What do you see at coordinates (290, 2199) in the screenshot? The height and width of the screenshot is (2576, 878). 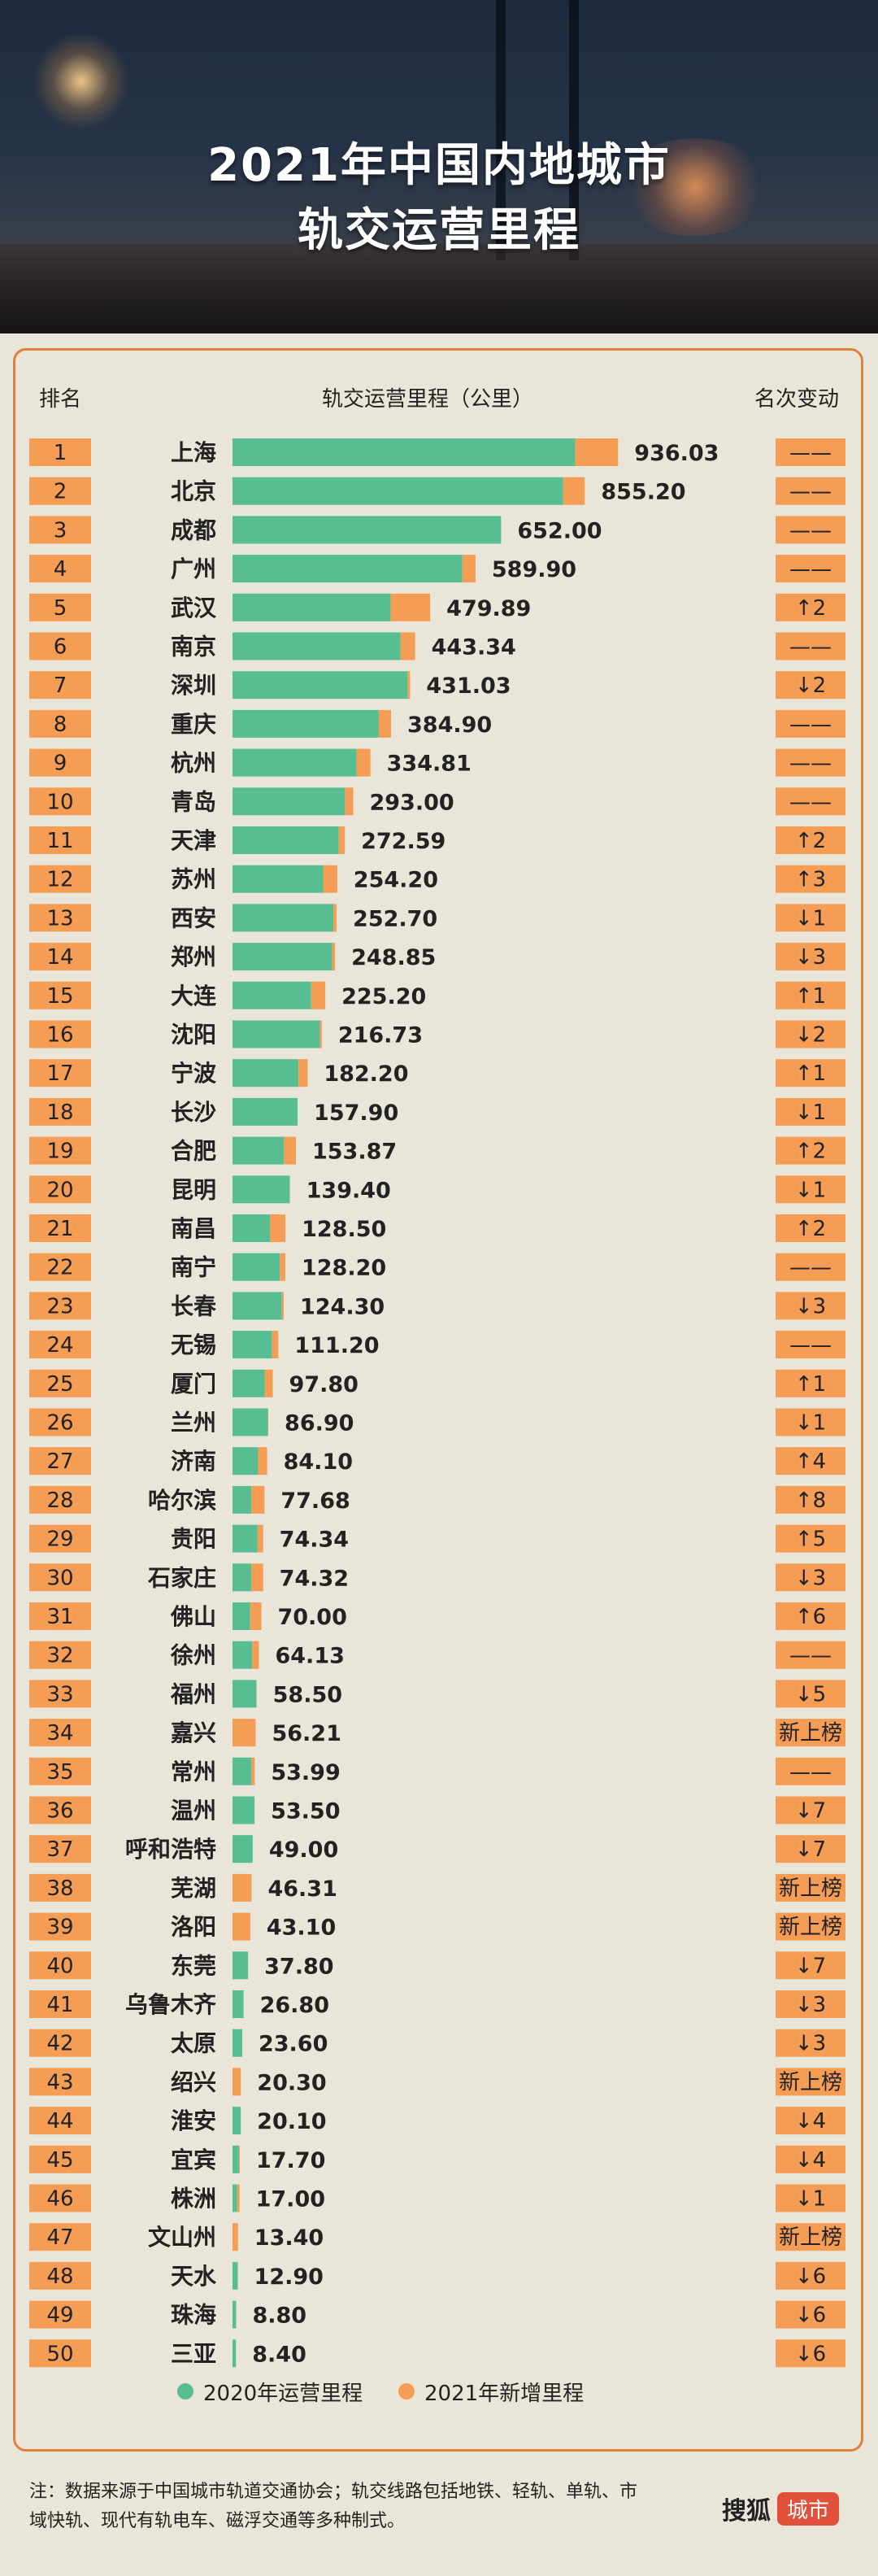 I see `total-value-label: 17.00` at bounding box center [290, 2199].